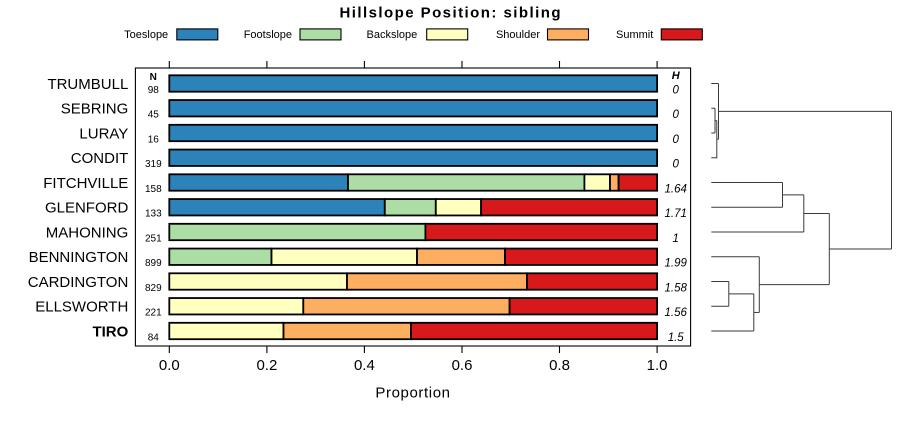 Image resolution: width=900 pixels, height=425 pixels. Describe the element at coordinates (559, 365) in the screenshot. I see `svg-text: 0.8` at that location.